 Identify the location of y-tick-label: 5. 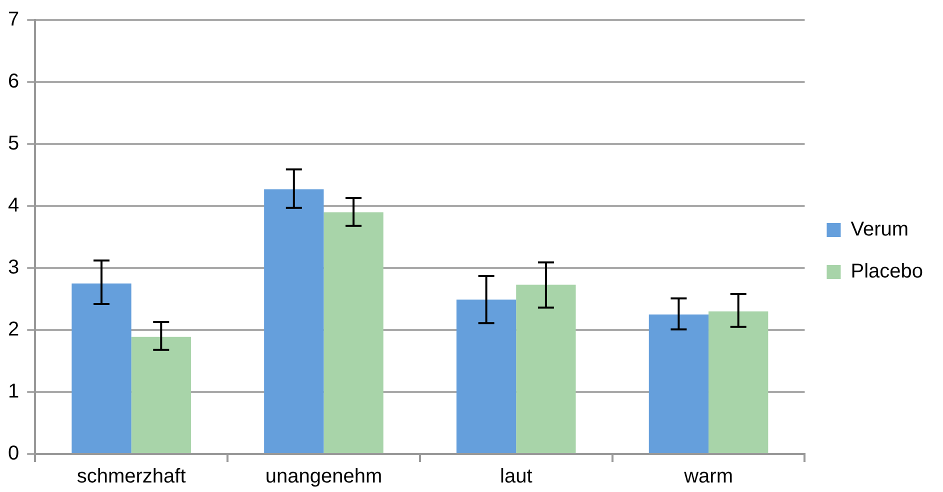
(14, 143).